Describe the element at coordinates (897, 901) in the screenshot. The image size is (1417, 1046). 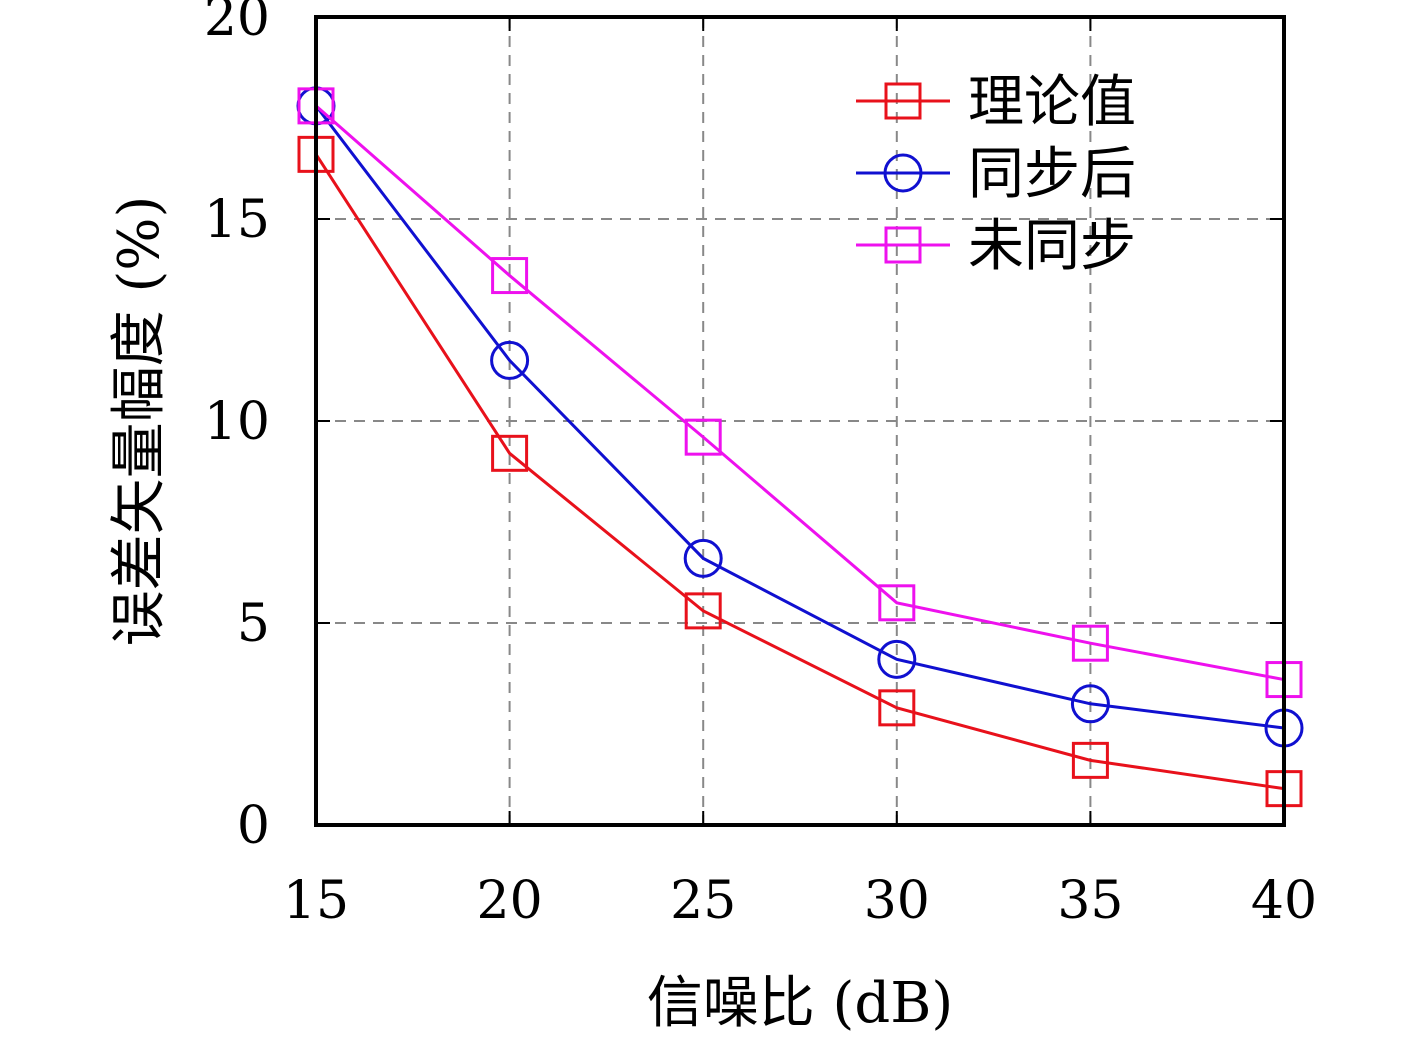
I see `x-tick-label: 30` at that location.